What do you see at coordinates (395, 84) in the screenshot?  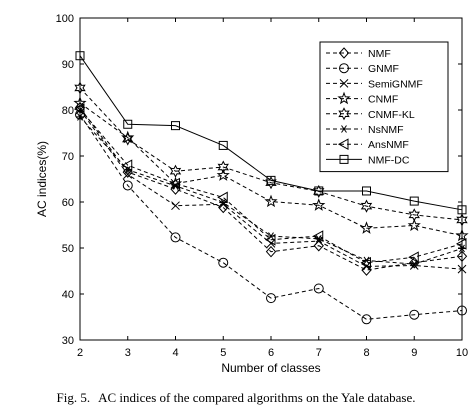 I see `legend-label-semignmf: SemiGNMF` at bounding box center [395, 84].